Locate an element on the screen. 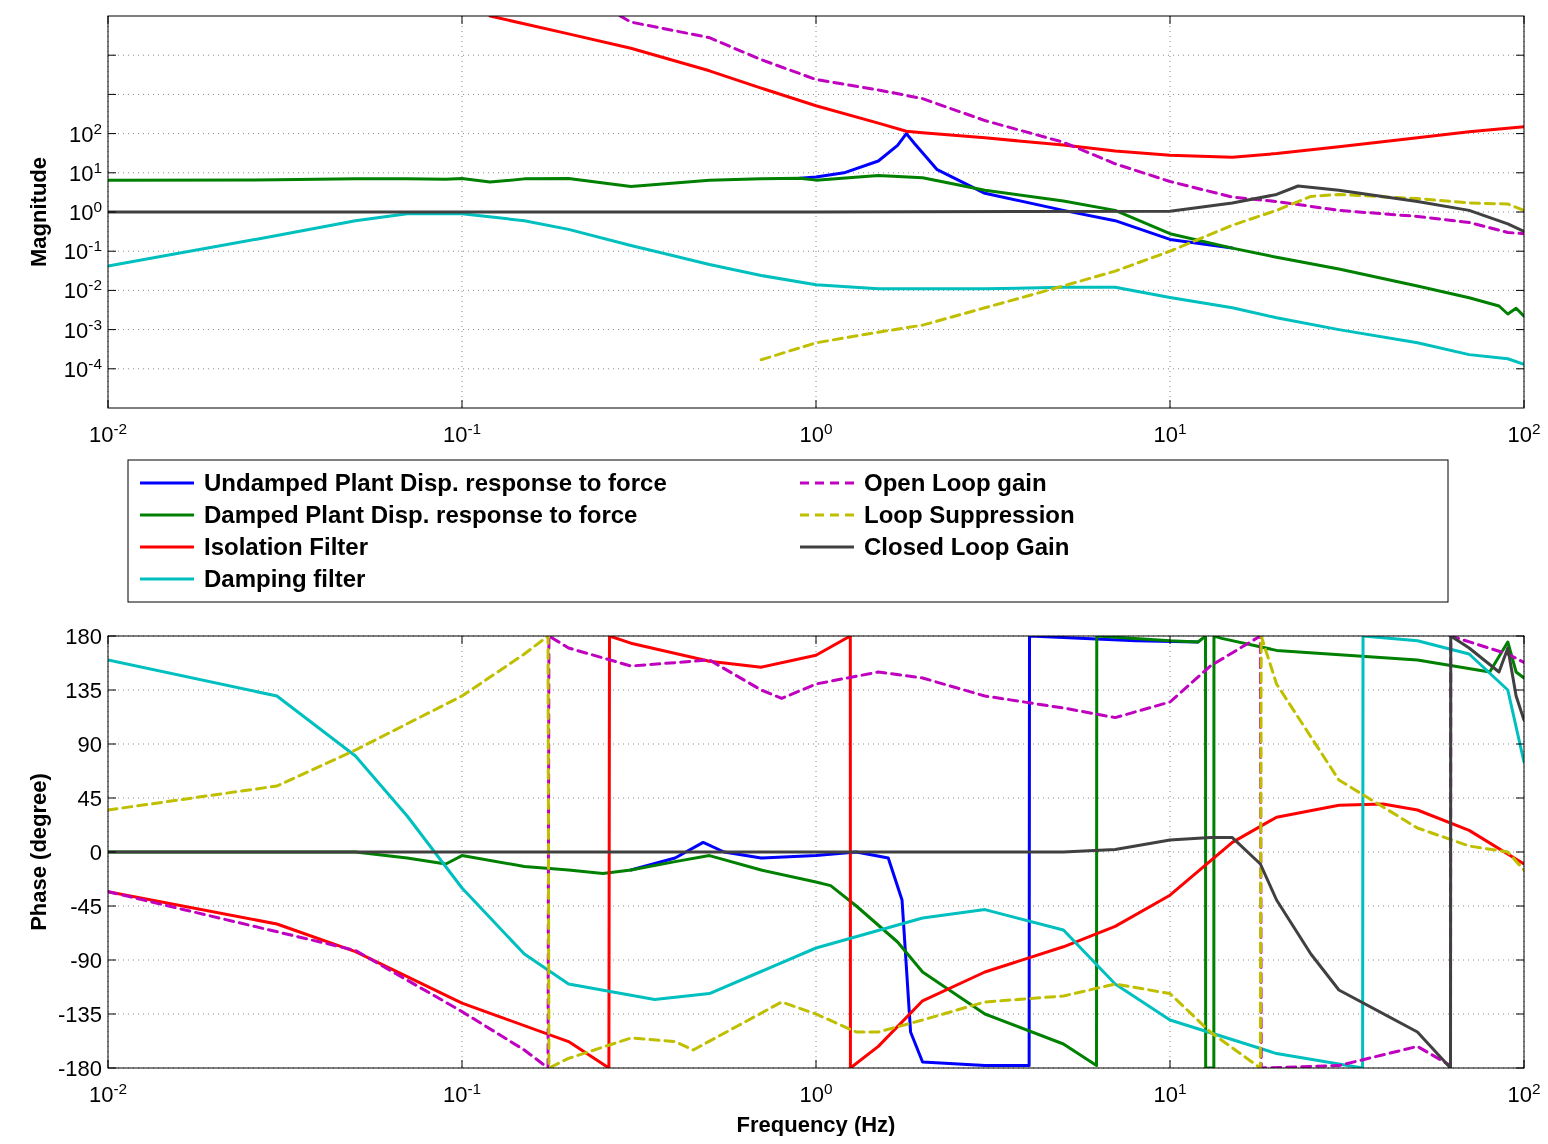  y-tick-label: -90 is located at coordinates (86, 960).